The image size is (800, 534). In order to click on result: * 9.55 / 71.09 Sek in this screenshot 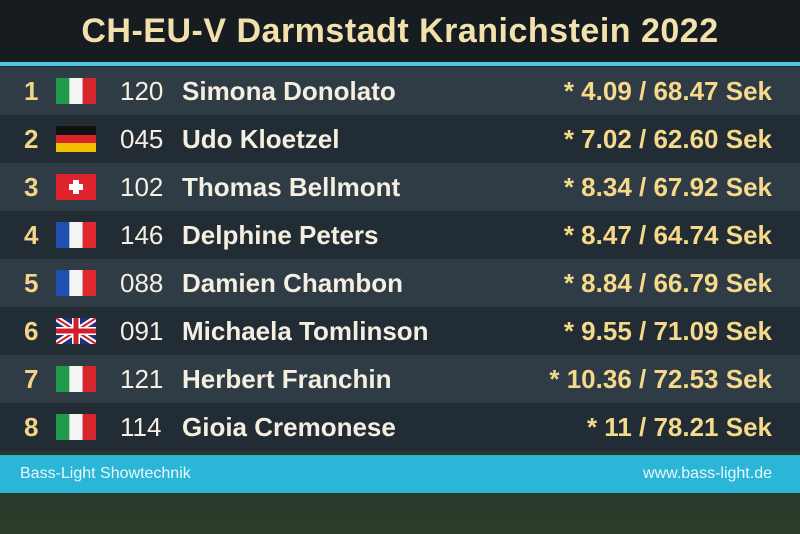, I will do `click(667, 331)`.